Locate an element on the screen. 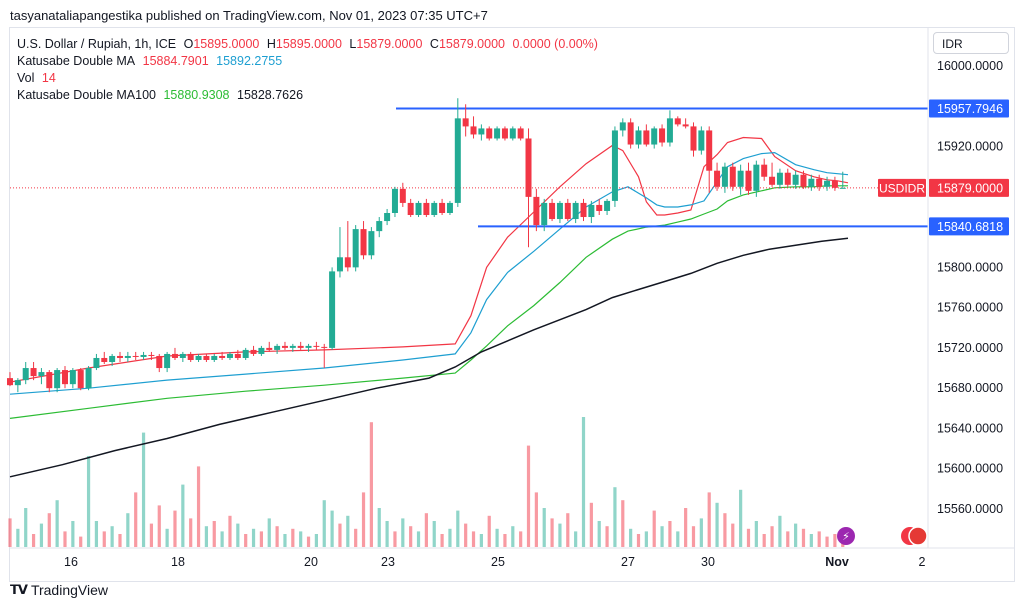  legend-vol-row: Vol 14 is located at coordinates (309, 78).